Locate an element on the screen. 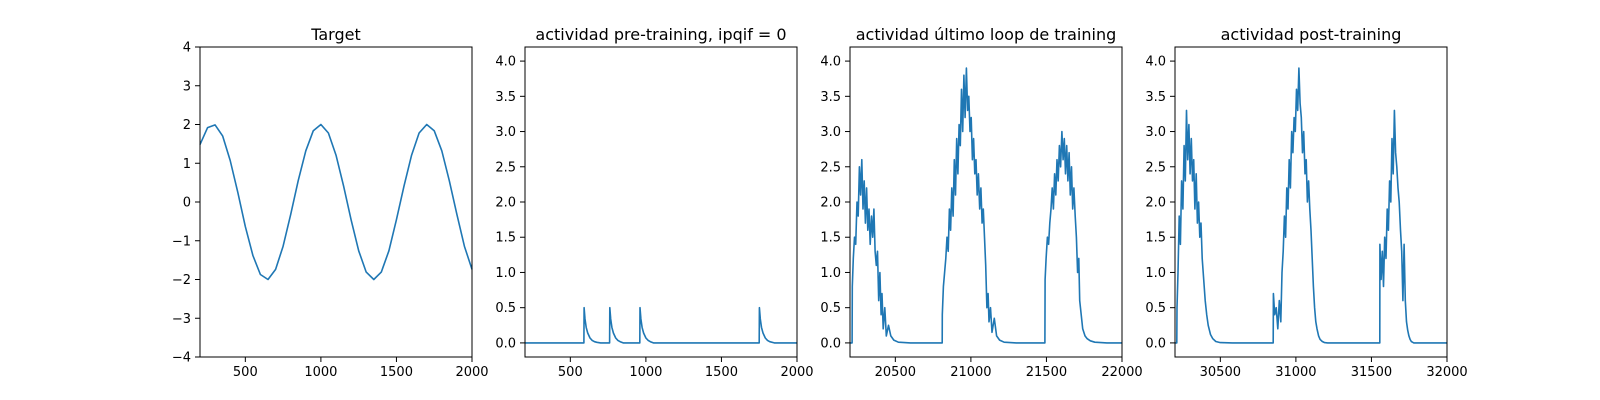 Image resolution: width=1600 pixels, height=400 pixels. subplot-title: actividad pre-training, ipqif = 0 is located at coordinates (660, 34).